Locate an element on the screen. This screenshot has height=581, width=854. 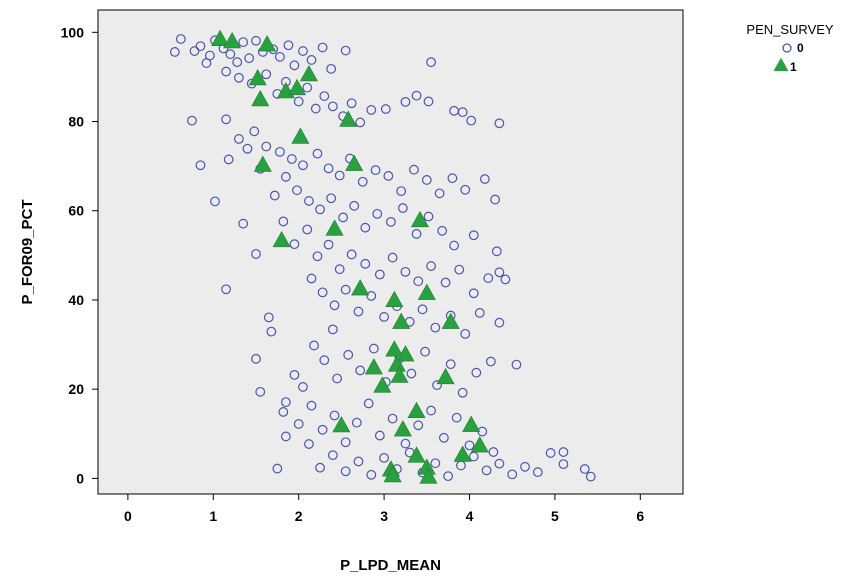
y-tick-label: 60 is located at coordinates (76, 211).